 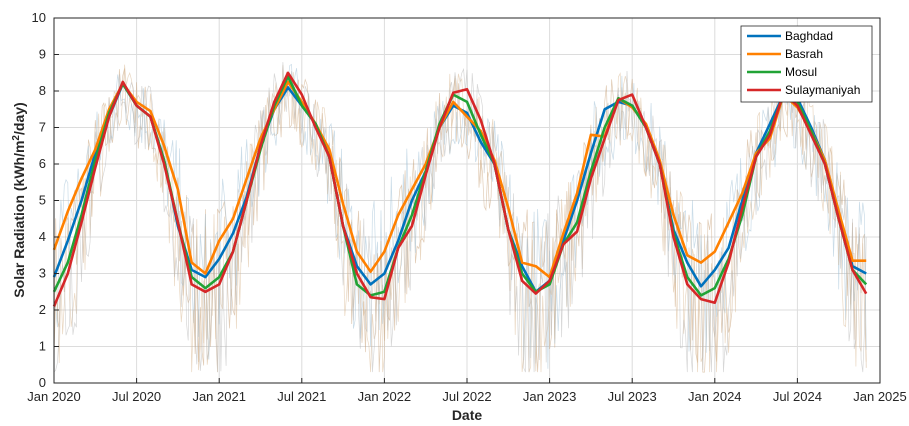 What do you see at coordinates (39, 17) in the screenshot?
I see `y-tick-label: 10` at bounding box center [39, 17].